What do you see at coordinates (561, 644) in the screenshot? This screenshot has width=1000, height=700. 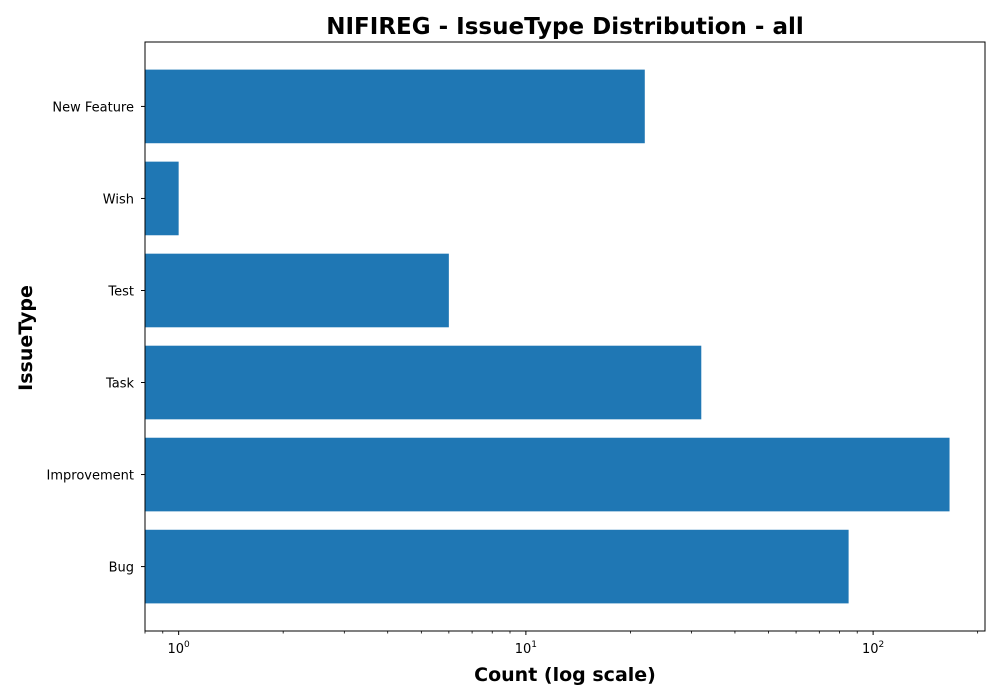 I see `x-axis-ticks: 100 10¹ 10²` at bounding box center [561, 644].